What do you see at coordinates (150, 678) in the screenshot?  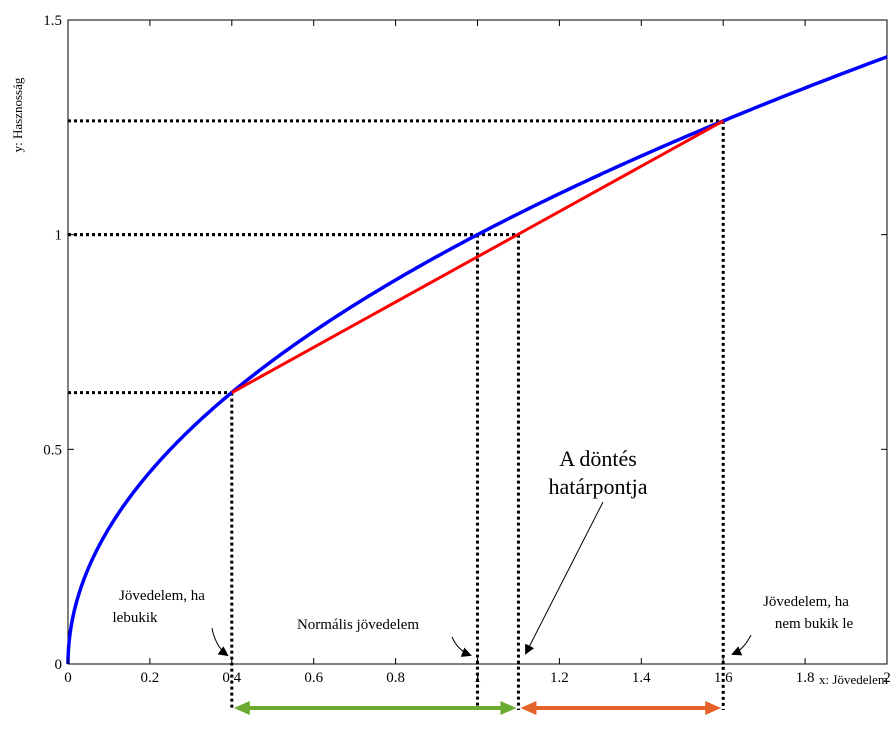 I see `x-tick-label: 0.2` at bounding box center [150, 678].